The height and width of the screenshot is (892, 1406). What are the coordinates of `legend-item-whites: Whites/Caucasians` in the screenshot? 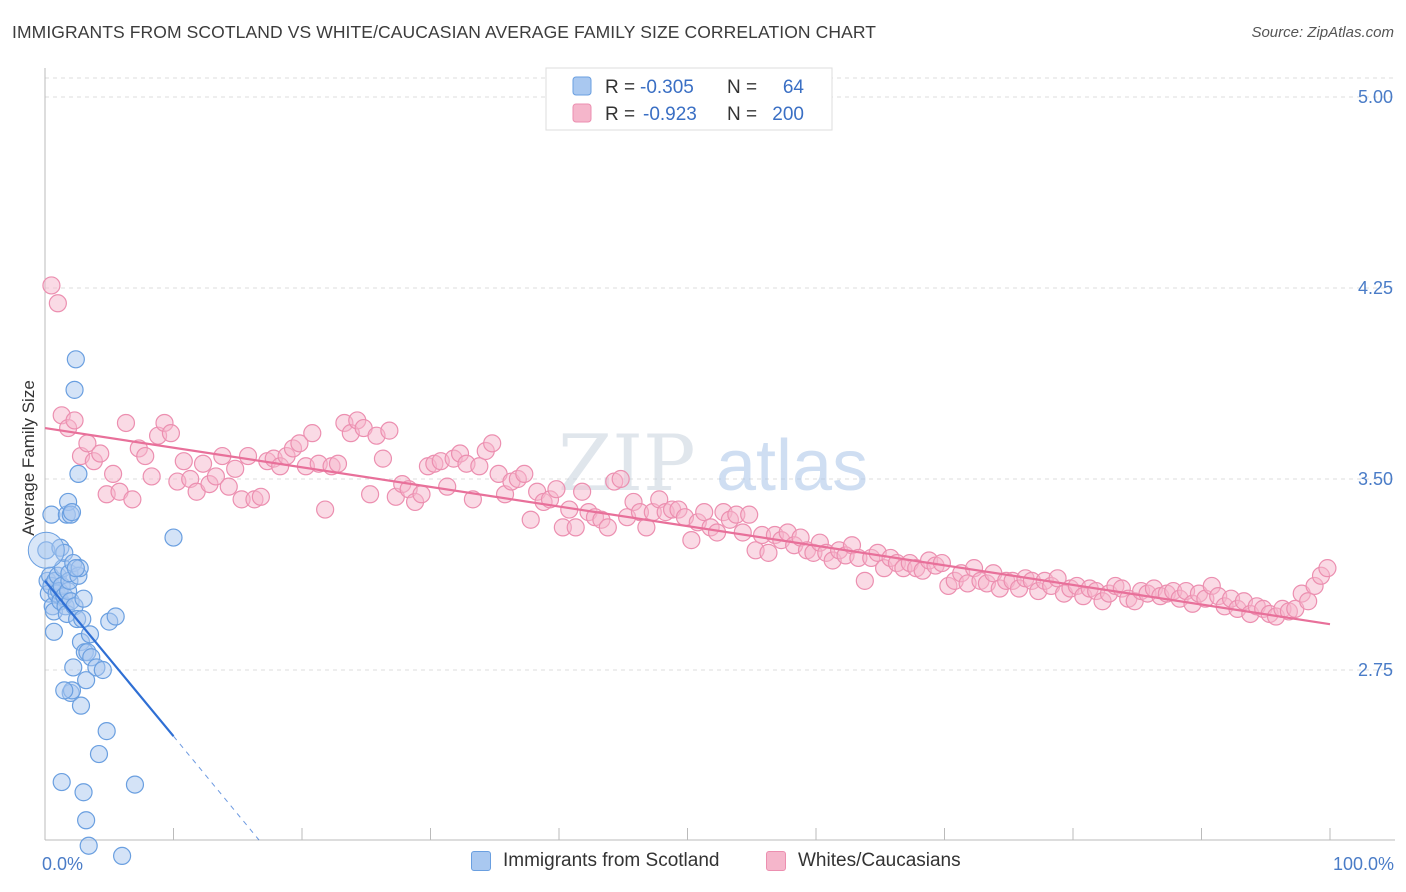 It's located at (863, 861).